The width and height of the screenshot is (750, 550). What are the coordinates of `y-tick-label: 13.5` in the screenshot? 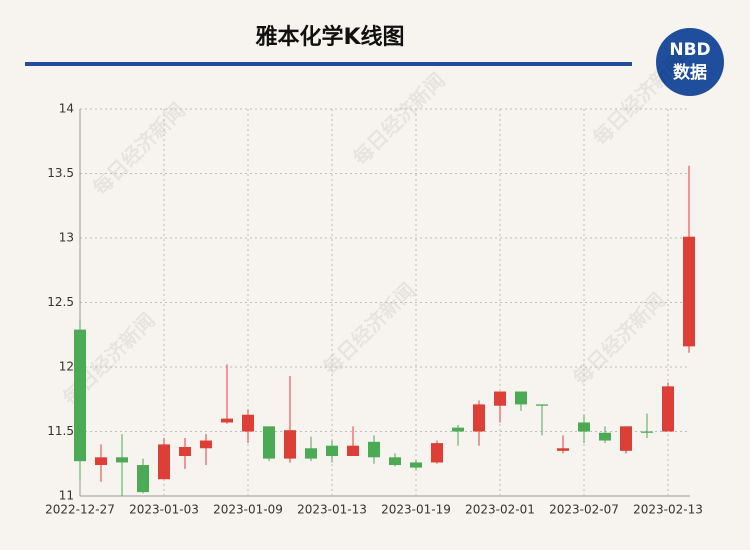 It's located at (60, 173).